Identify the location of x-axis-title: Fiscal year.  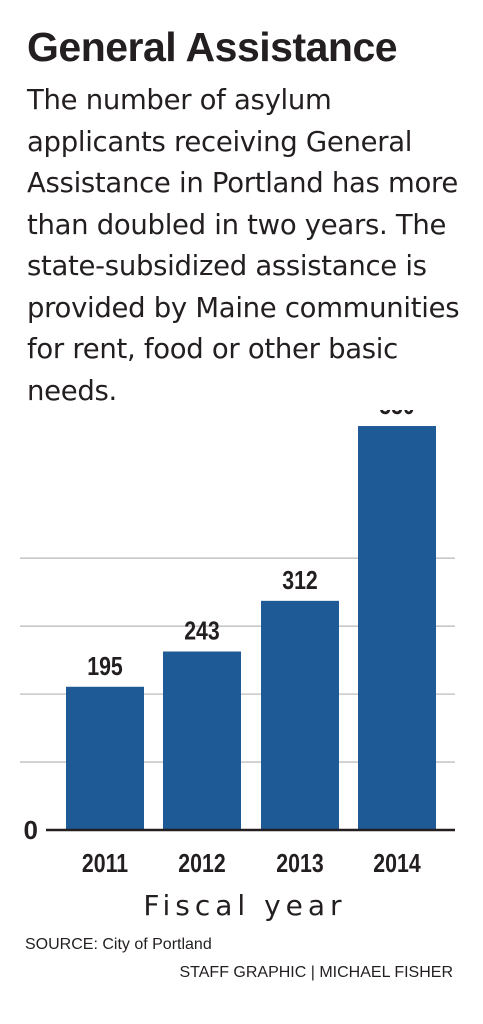
(244, 905).